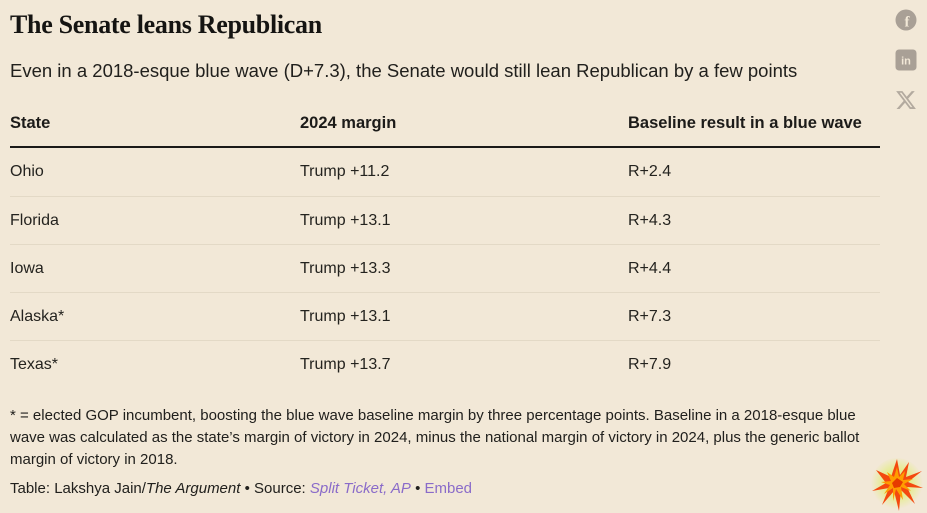 The width and height of the screenshot is (927, 513). What do you see at coordinates (650, 220) in the screenshot?
I see `cell-baseline: R+4.3` at bounding box center [650, 220].